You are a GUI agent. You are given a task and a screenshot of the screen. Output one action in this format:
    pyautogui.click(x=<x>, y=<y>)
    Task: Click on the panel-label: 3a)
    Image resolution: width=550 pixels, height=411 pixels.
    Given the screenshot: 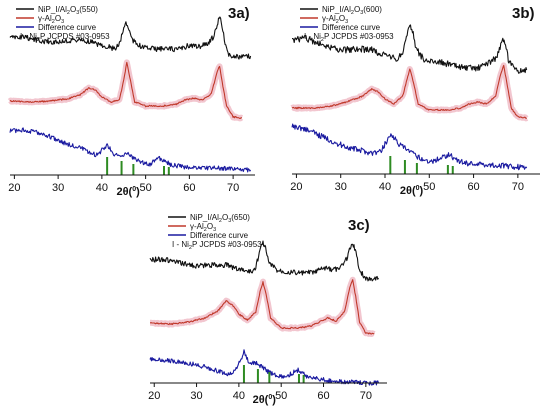 What is the action you would take?
    pyautogui.click(x=239, y=13)
    